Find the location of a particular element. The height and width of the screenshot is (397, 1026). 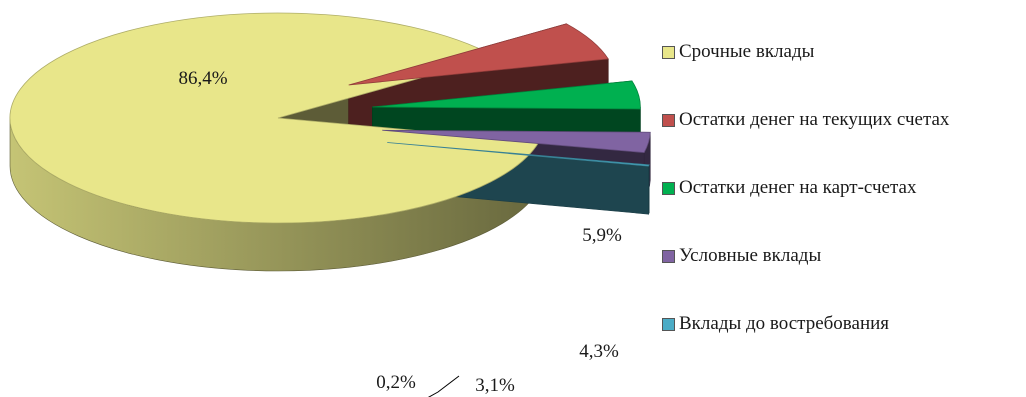

legend-item: Условные вклады is located at coordinates (805, 256).